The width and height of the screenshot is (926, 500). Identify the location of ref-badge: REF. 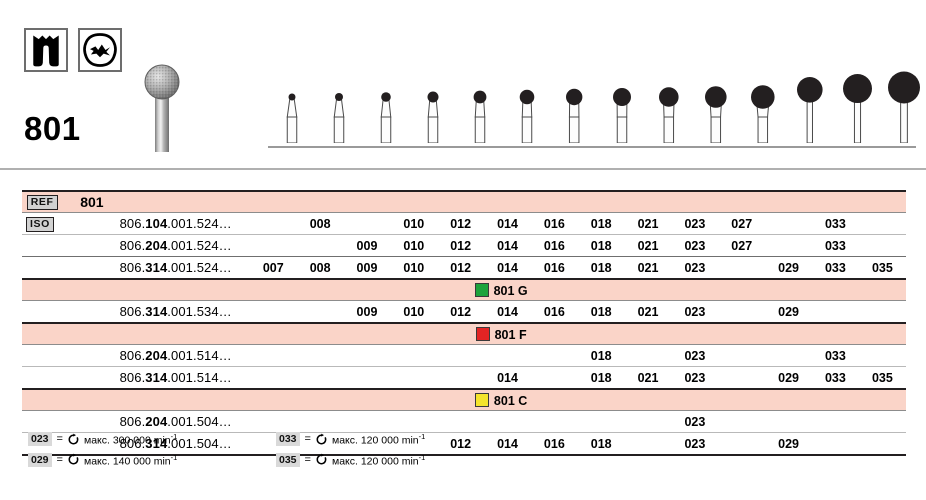
(42, 202).